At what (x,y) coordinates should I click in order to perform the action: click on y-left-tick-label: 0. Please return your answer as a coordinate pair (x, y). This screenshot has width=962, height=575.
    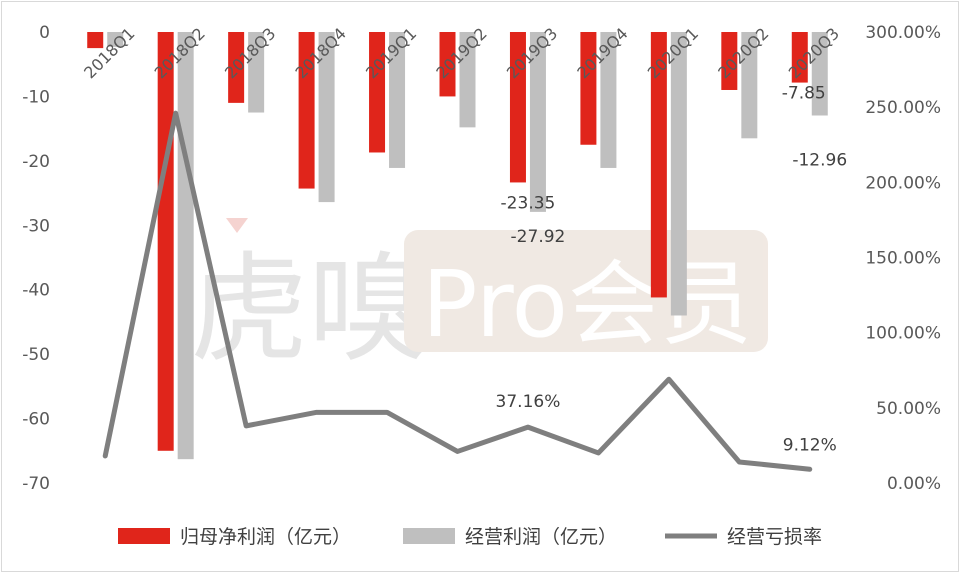
    Looking at the image, I should click on (44, 33).